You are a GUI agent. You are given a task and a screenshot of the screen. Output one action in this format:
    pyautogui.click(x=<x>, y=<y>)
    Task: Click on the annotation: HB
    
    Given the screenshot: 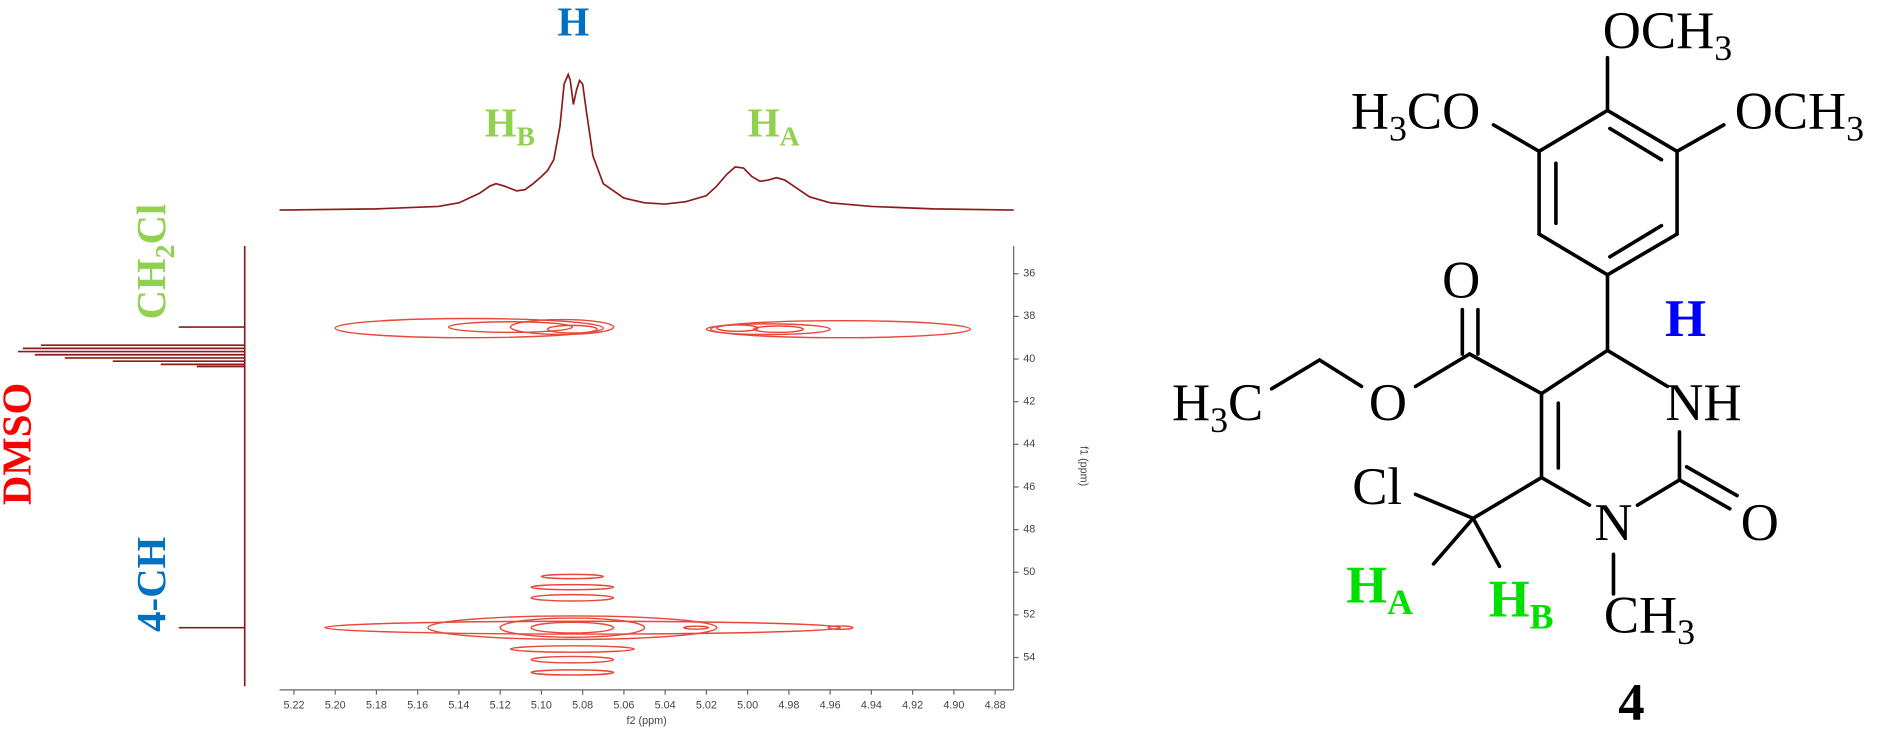 What is the action you would take?
    pyautogui.click(x=510, y=126)
    